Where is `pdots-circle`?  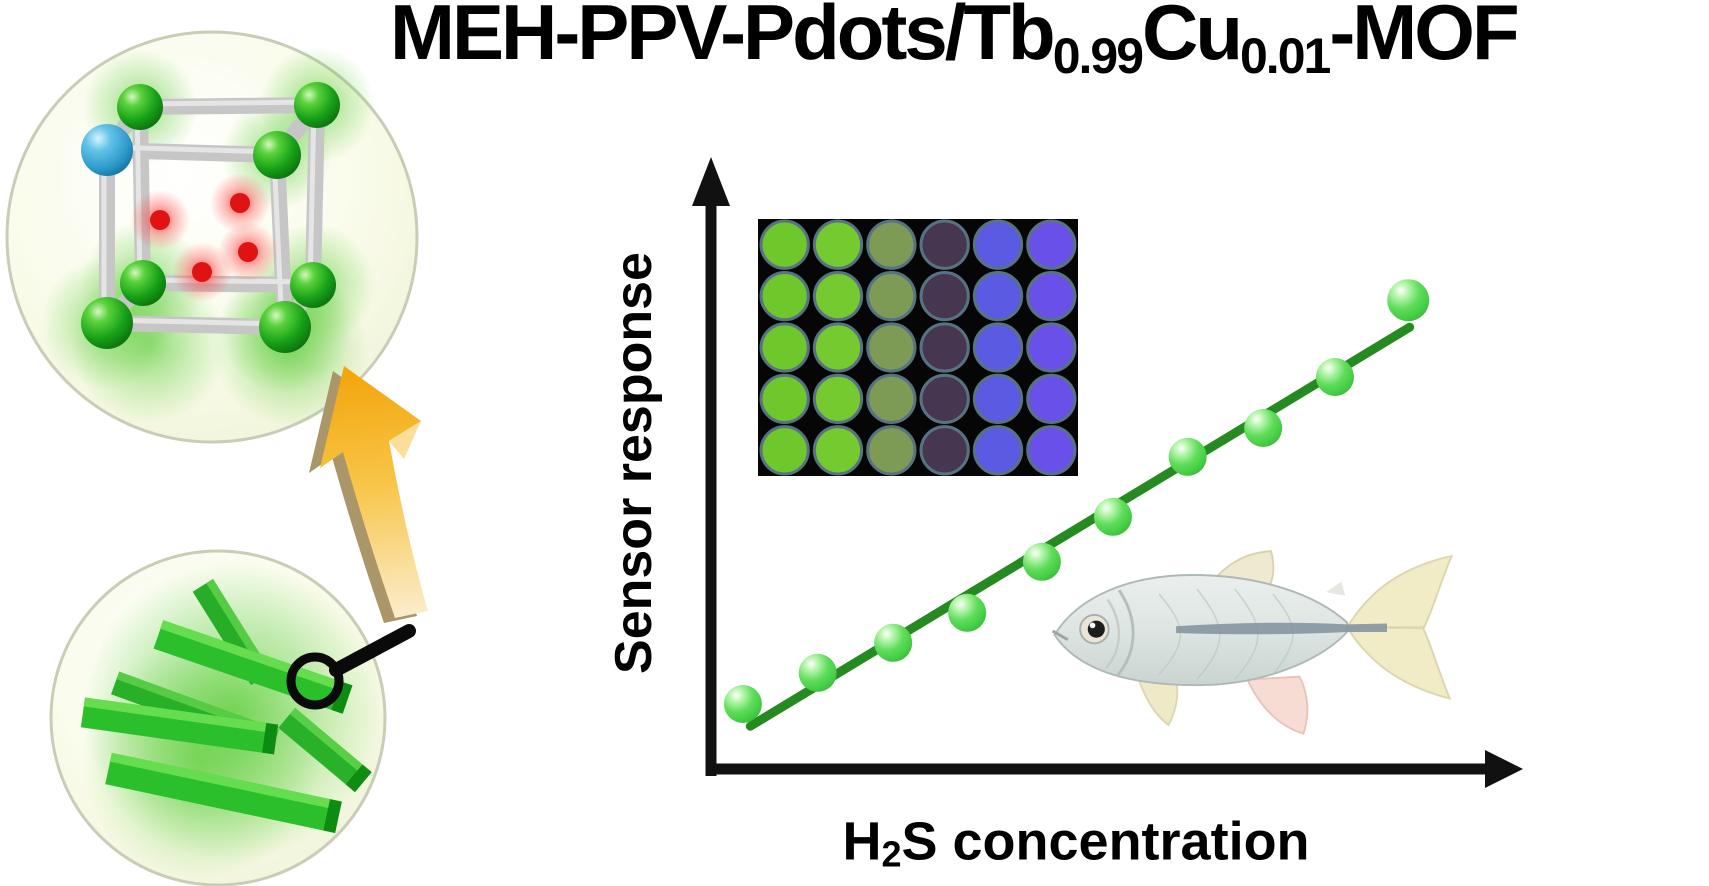 pdots-circle is located at coordinates (232, 717).